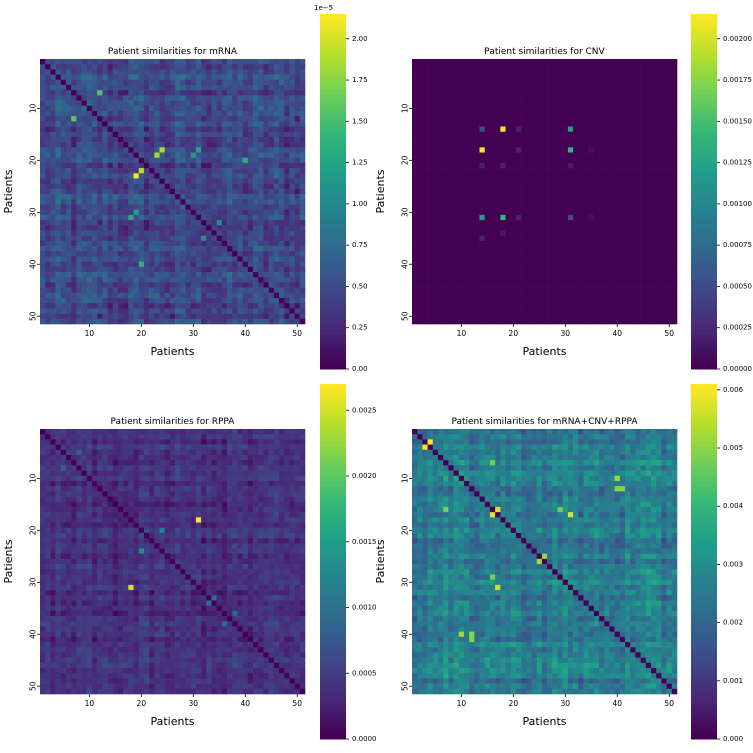 The image size is (753, 753). What do you see at coordinates (33, 108) in the screenshot?
I see `y-tick-label: 10` at bounding box center [33, 108].